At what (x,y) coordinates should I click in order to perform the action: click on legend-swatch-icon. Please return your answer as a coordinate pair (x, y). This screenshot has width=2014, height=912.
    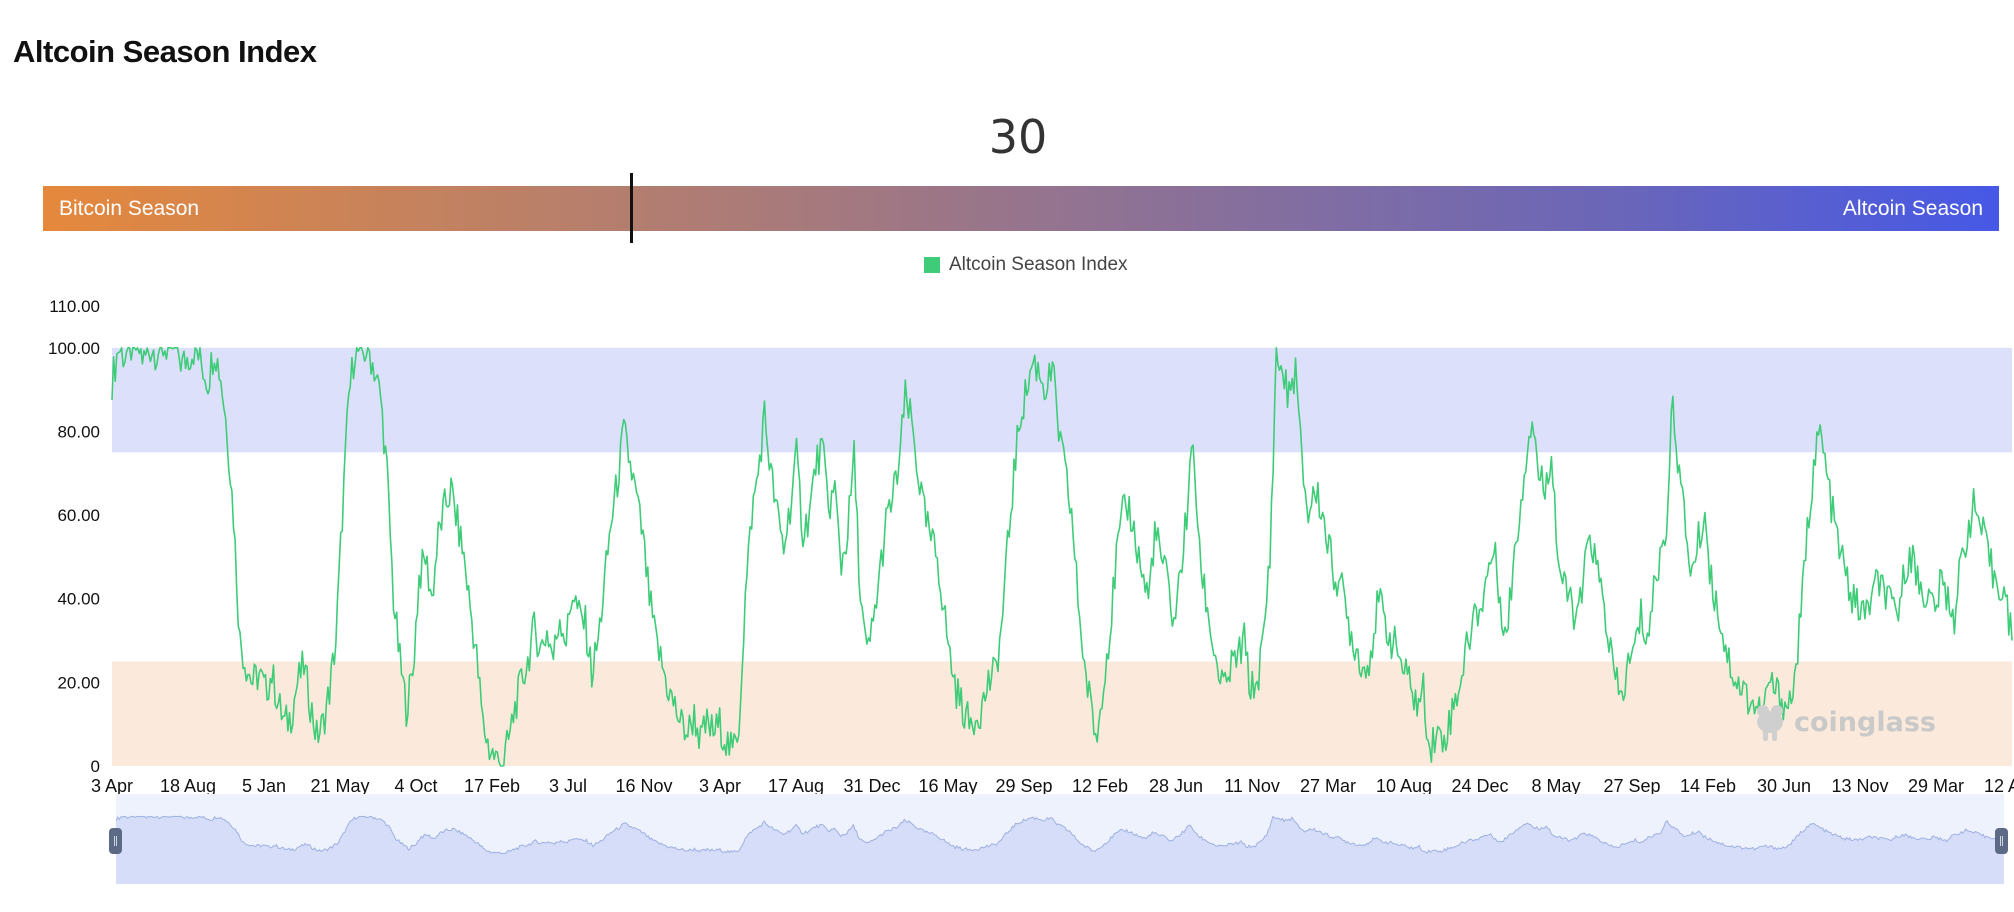
    Looking at the image, I should click on (932, 265).